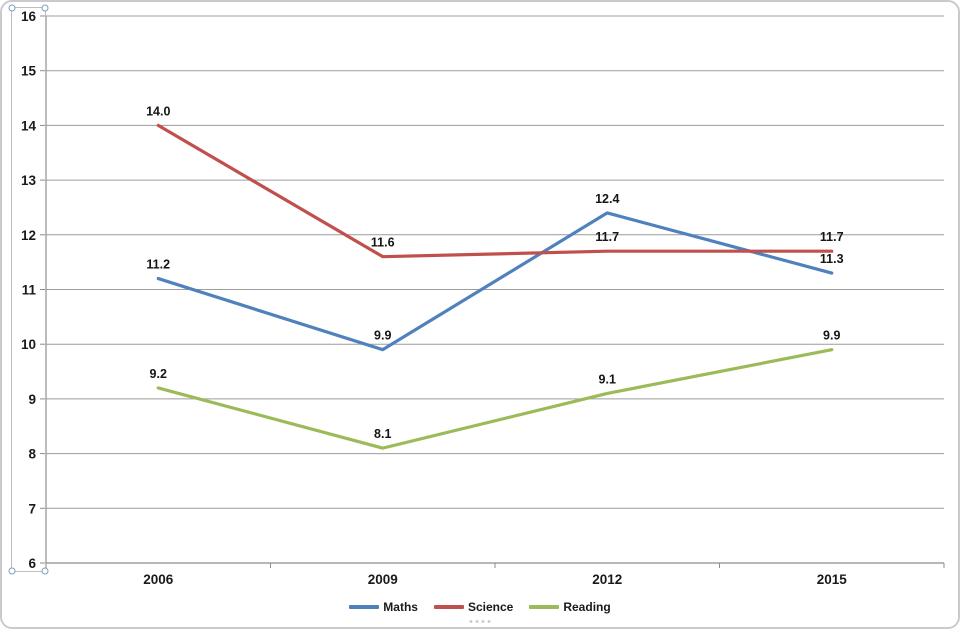 This screenshot has height=631, width=960. Describe the element at coordinates (158, 579) in the screenshot. I see `x-axis-category-label: 2006` at that location.